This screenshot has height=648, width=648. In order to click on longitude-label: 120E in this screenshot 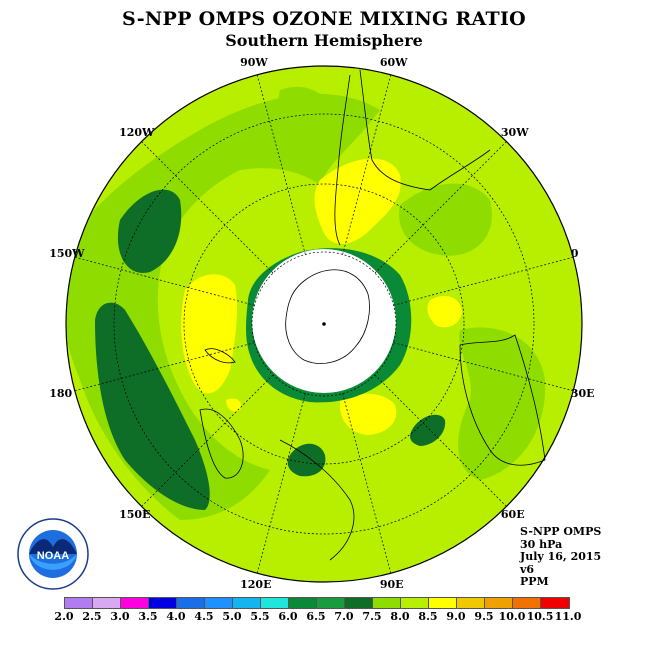, I will do `click(256, 584)`.